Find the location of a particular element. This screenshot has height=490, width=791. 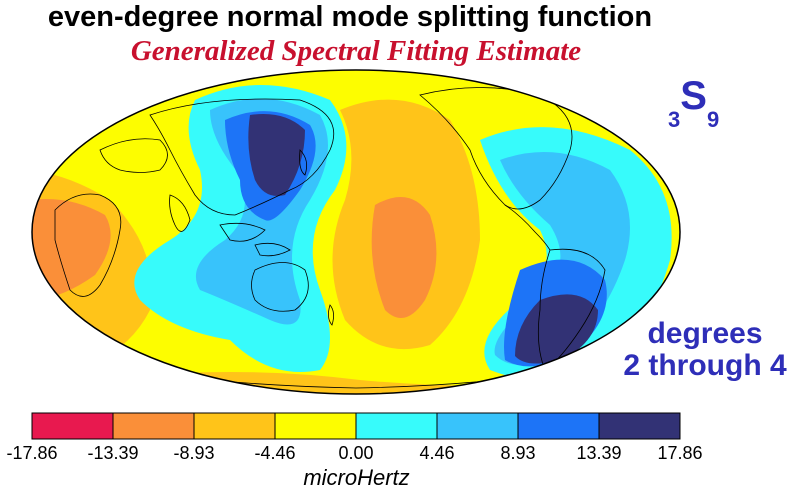

mode-angular-order: 9 is located at coordinates (713, 119).